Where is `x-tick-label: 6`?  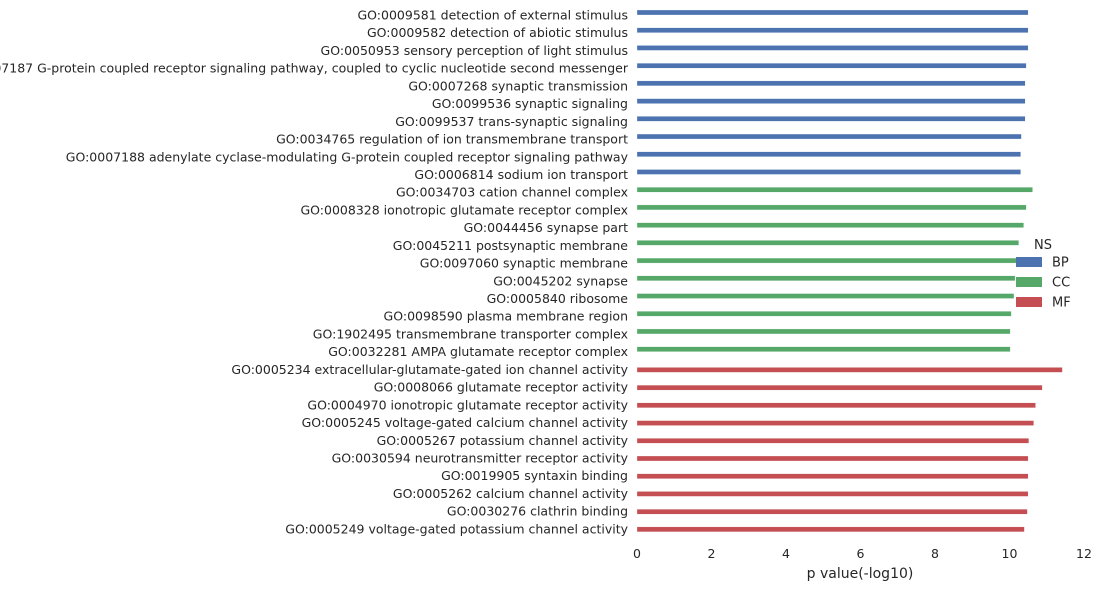 x-tick-label: 6 is located at coordinates (861, 553).